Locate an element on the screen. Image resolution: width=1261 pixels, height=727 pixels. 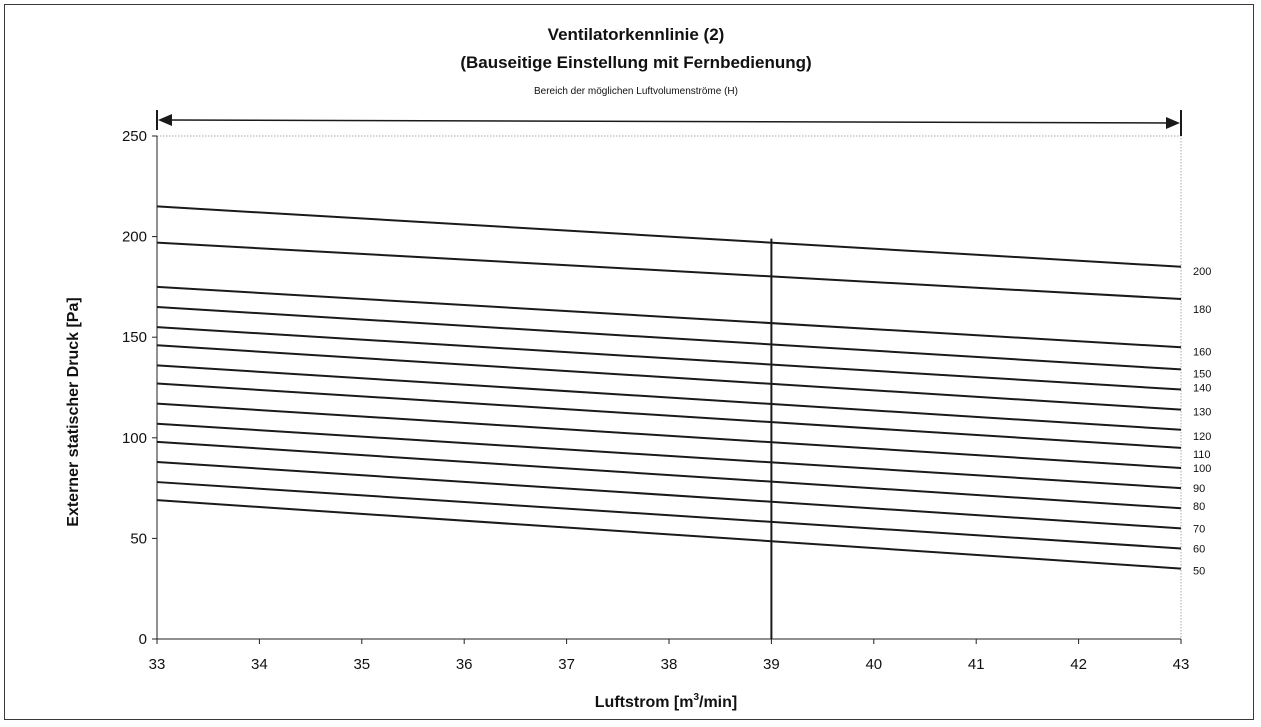
x-tick-label: 41 is located at coordinates (976, 664).